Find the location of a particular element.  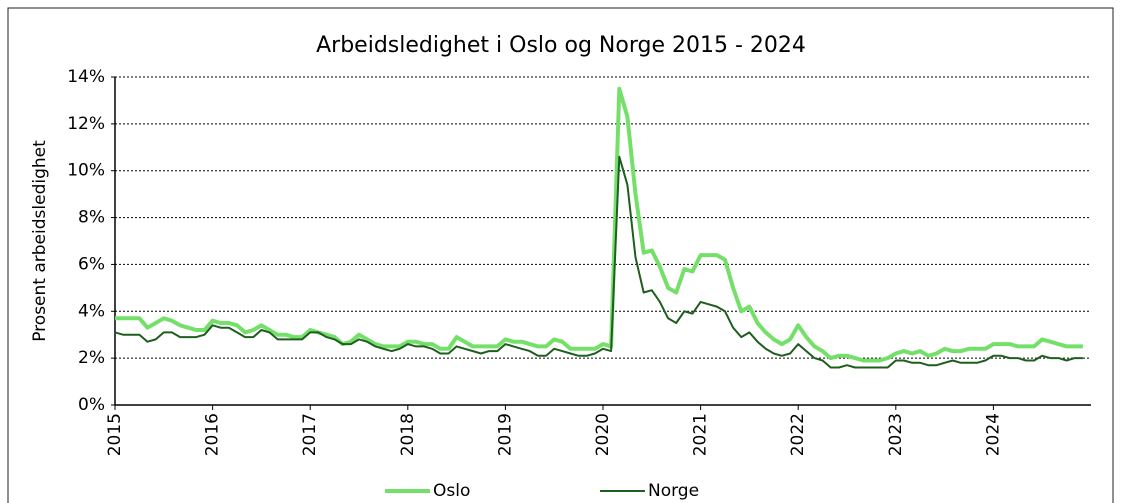

y-tick-label: 8% is located at coordinates (91, 218).